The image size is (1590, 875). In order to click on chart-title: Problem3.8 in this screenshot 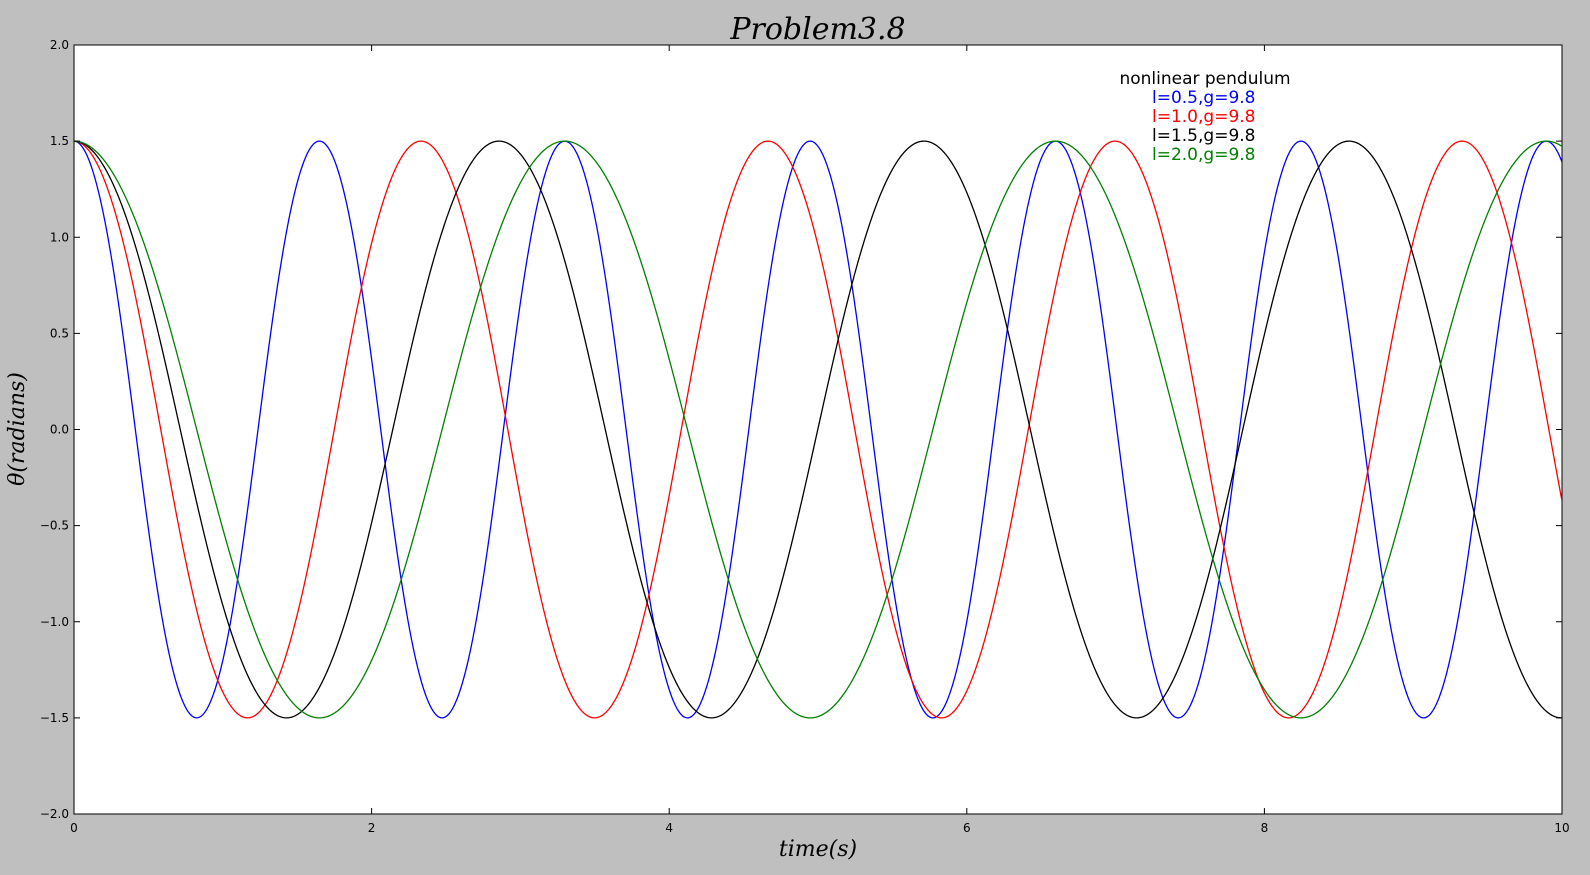, I will do `click(817, 29)`.